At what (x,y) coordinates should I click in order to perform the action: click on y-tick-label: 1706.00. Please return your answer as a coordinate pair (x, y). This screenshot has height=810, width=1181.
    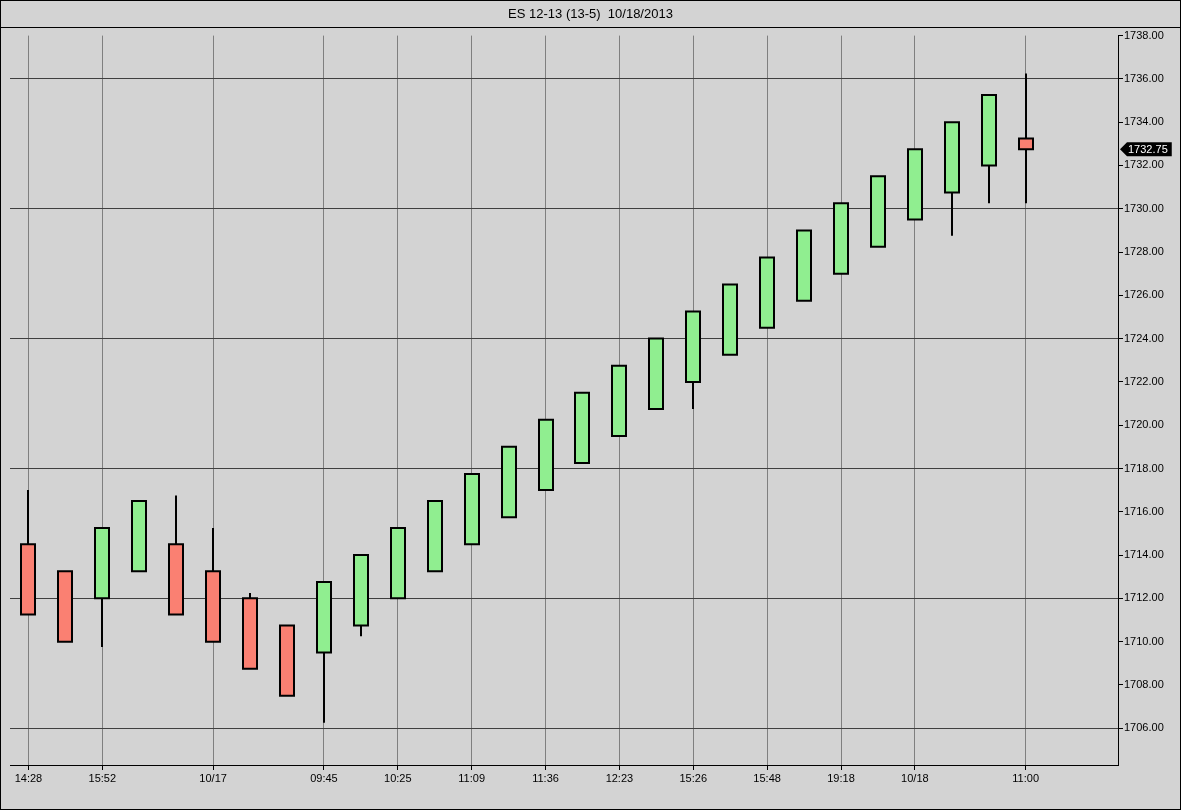
    Looking at the image, I should click on (1144, 727).